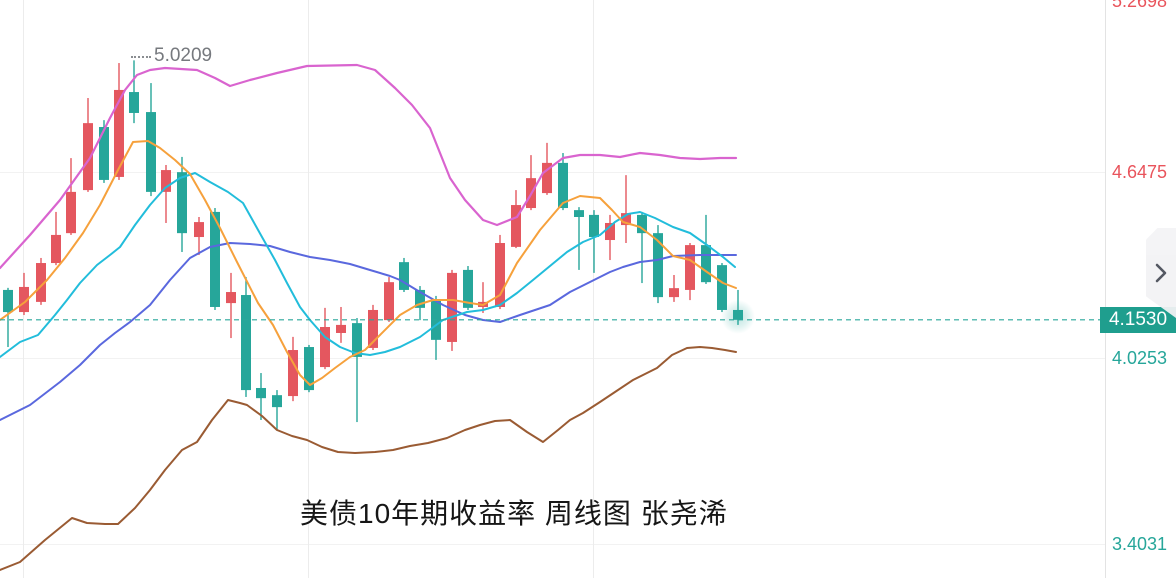 The image size is (1176, 578). What do you see at coordinates (1140, 172) in the screenshot?
I see `price-axis-label: 4.6475` at bounding box center [1140, 172].